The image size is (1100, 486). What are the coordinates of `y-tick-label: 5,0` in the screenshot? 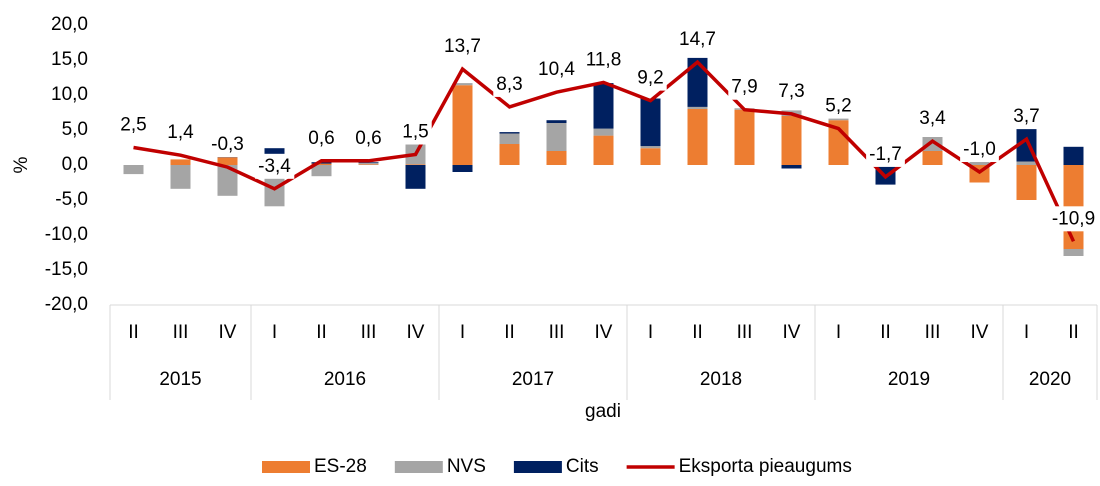 It's located at (75, 129).